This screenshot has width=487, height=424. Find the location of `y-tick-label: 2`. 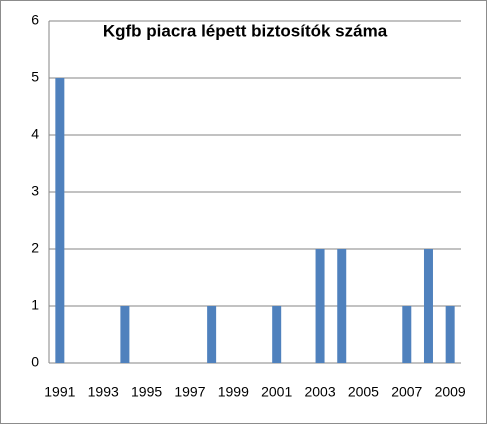

y-tick-label: 2 is located at coordinates (35, 248).